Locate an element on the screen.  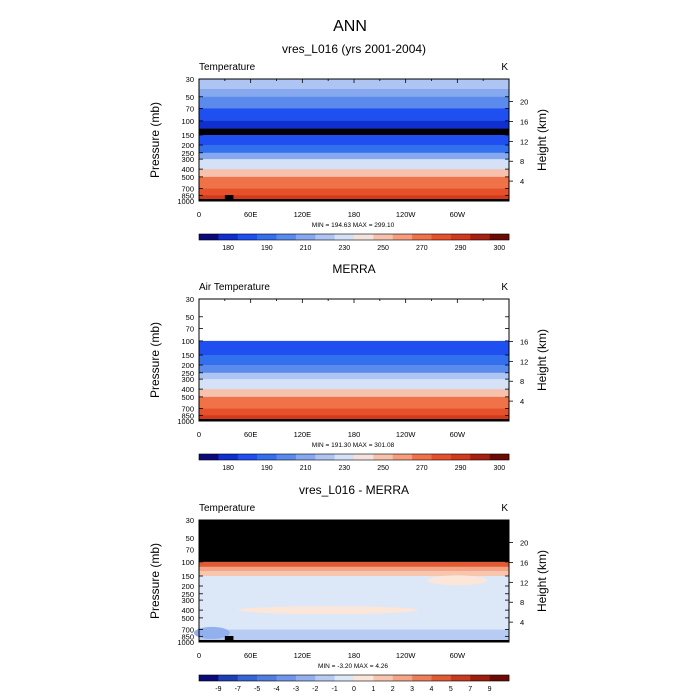
colorbar-label: 1 is located at coordinates (373, 689).